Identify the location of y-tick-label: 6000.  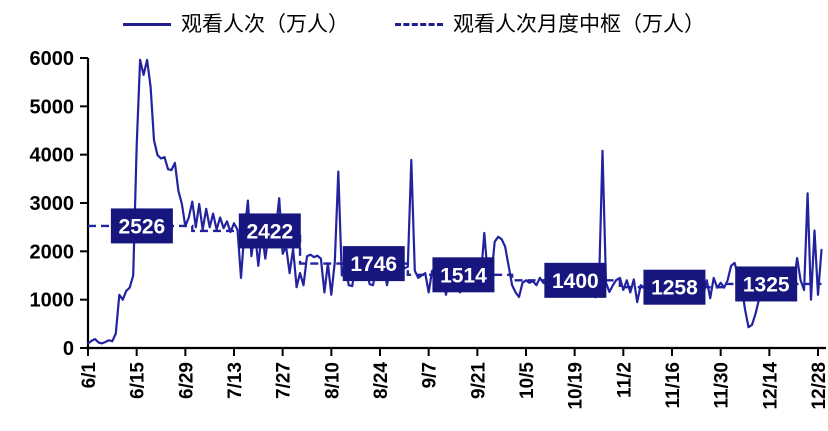
(52, 59).